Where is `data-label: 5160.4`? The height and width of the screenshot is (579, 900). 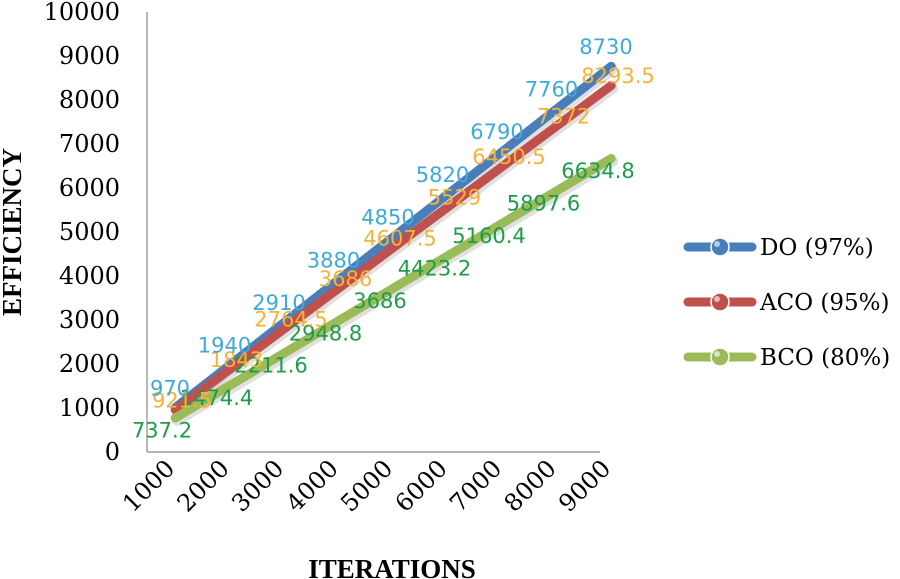
data-label: 5160.4 is located at coordinates (488, 236).